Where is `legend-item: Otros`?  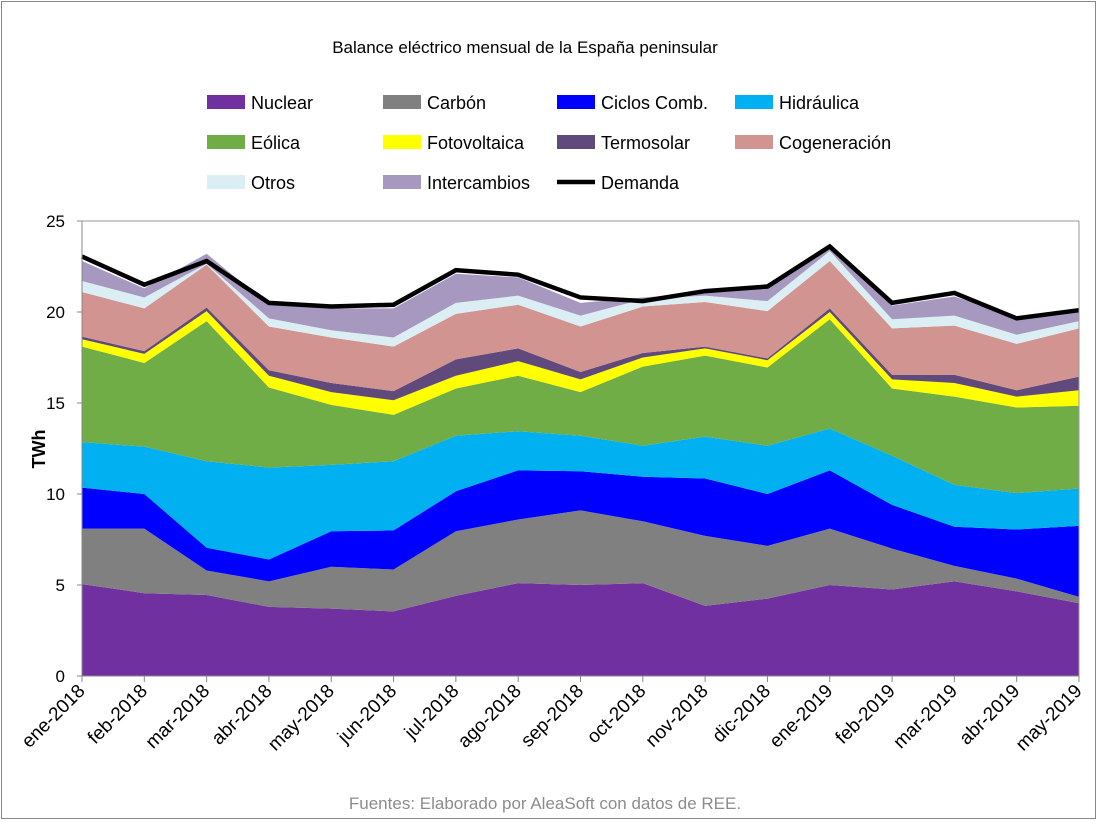 legend-item: Otros is located at coordinates (251, 183).